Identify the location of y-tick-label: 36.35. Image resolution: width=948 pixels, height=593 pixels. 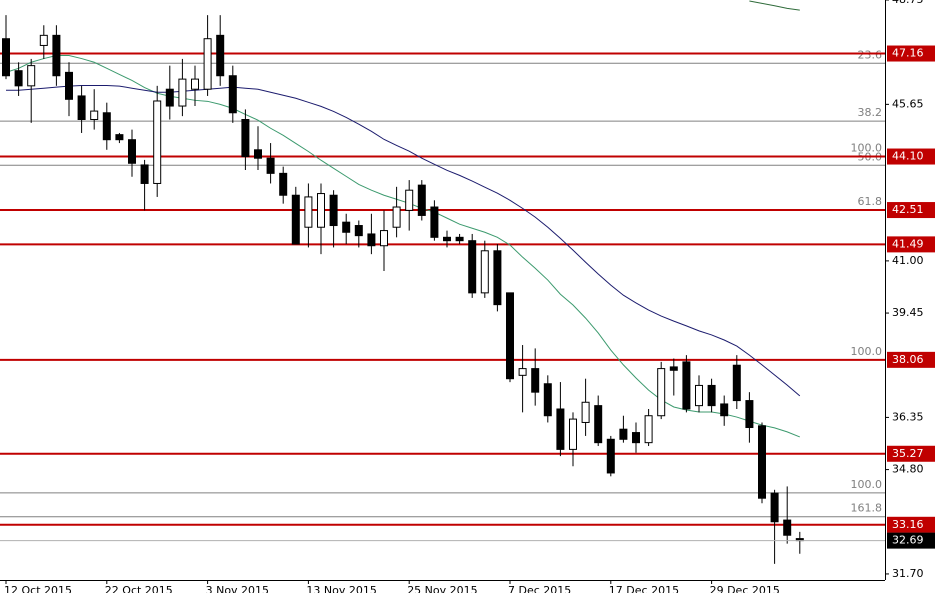
(908, 416).